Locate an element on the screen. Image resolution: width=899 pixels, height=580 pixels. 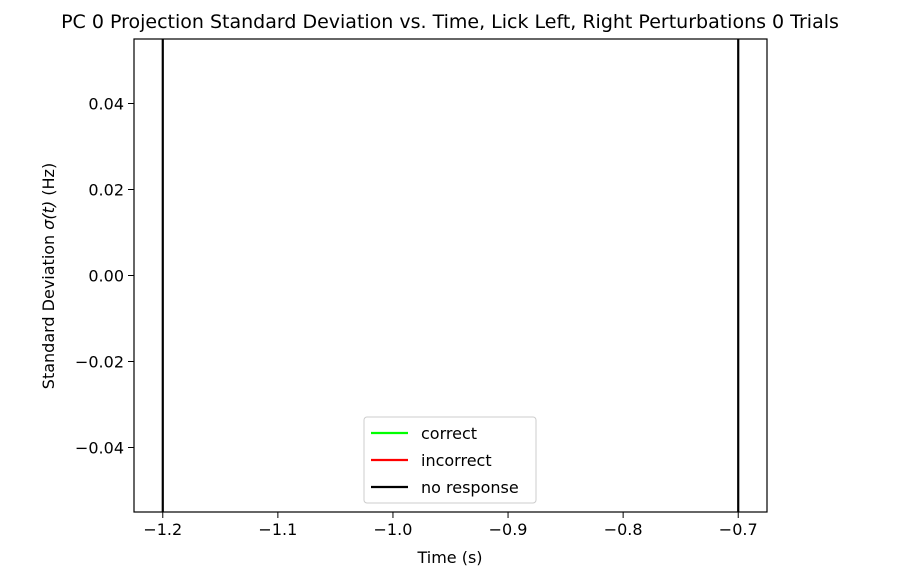
y-axis-label: Standard Deviation σ(t) (Hz) is located at coordinates (48, 276).